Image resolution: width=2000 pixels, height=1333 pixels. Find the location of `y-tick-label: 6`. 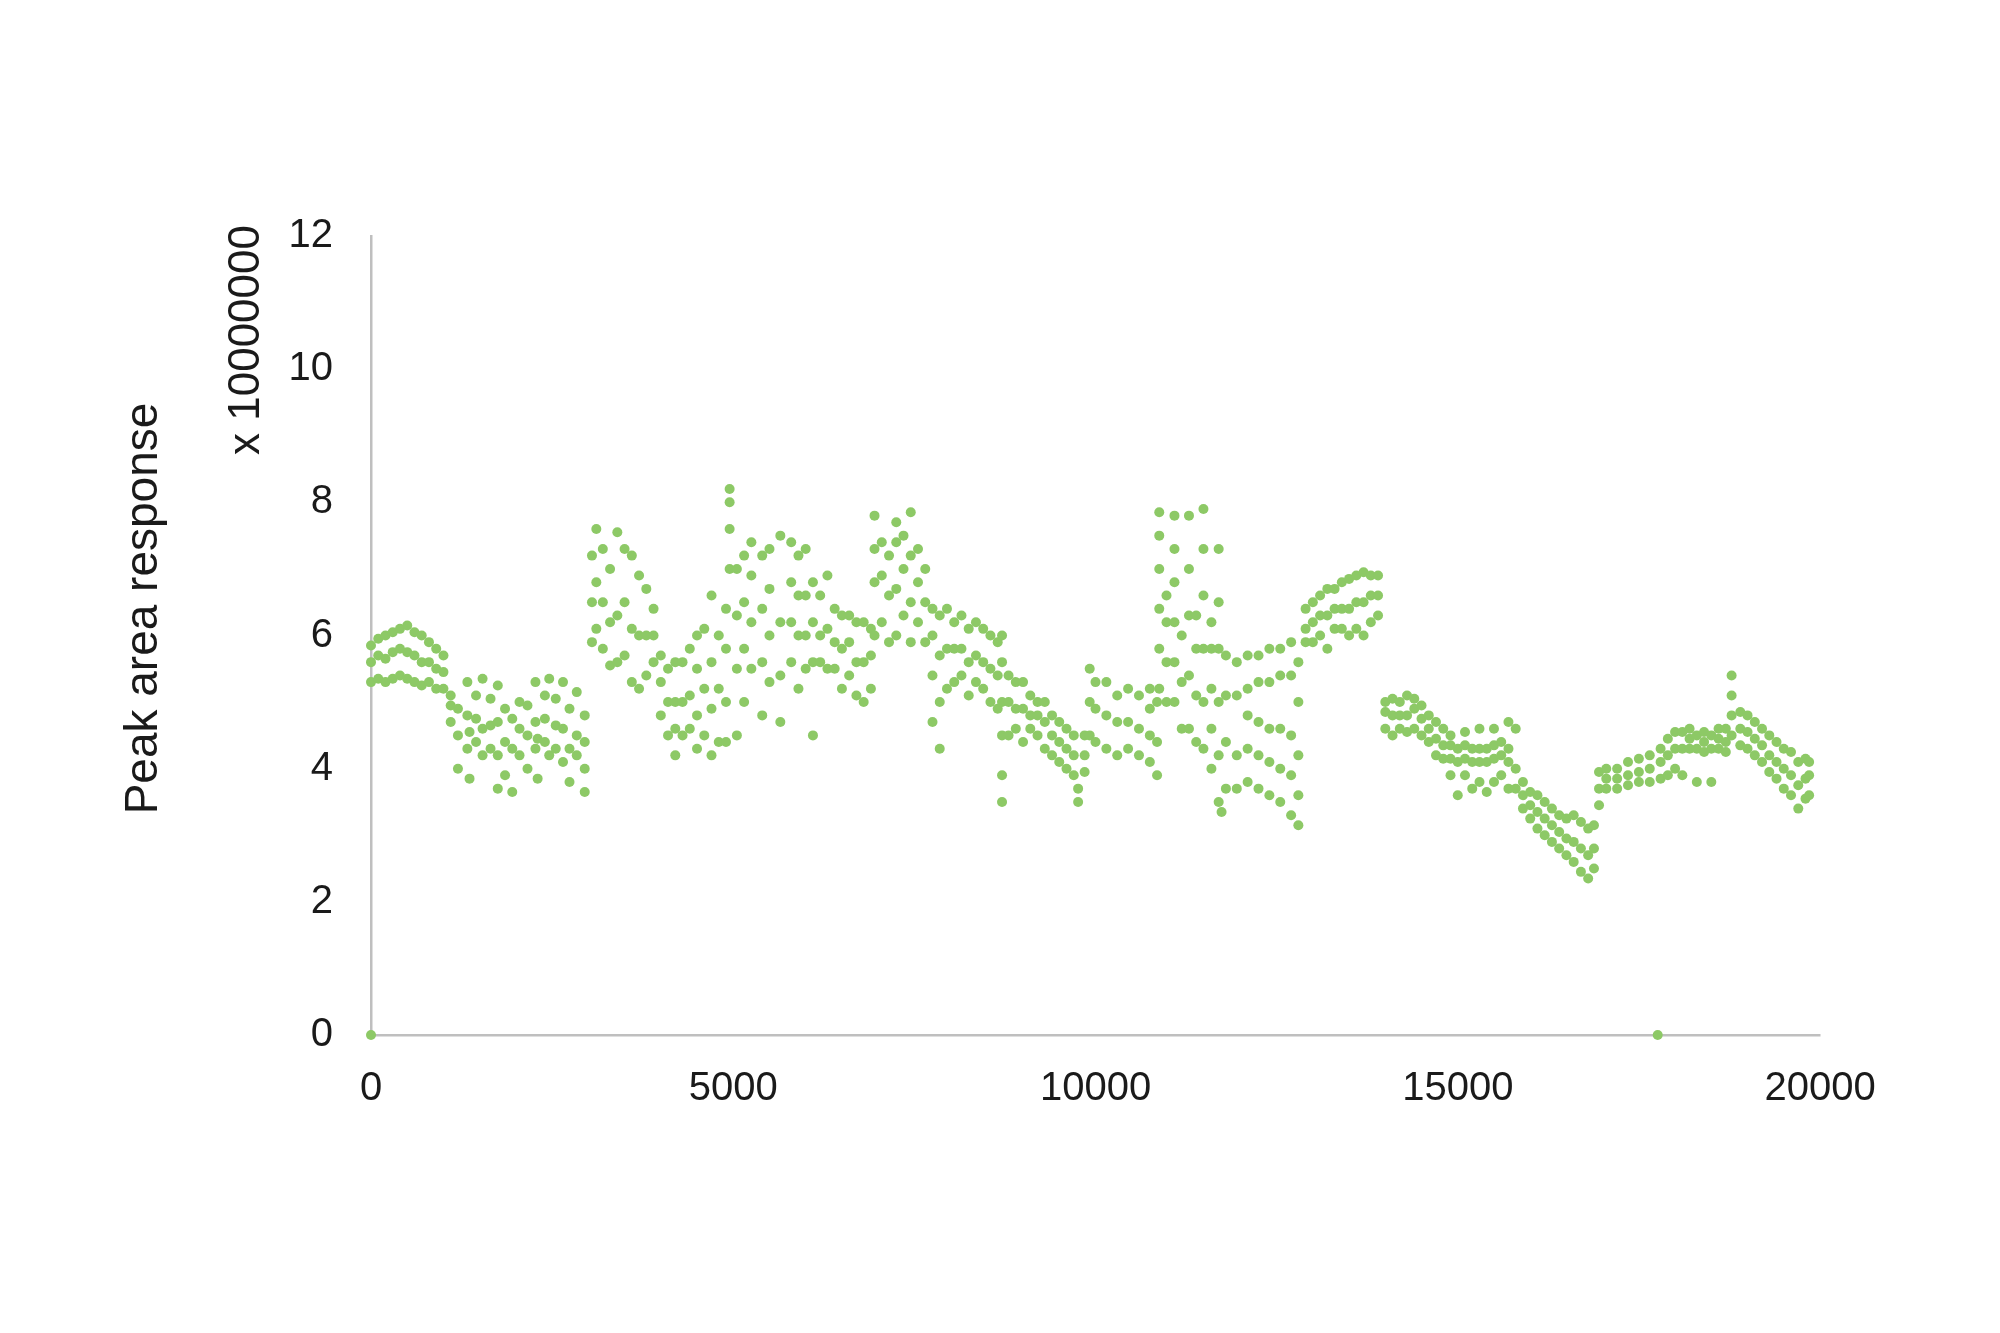

y-tick-label: 6 is located at coordinates (321, 632).